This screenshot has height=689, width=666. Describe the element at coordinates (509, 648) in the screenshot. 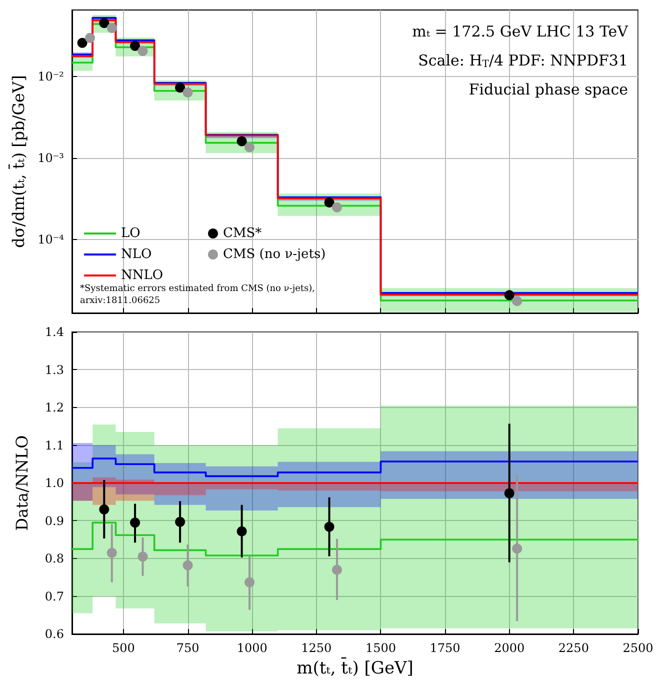

I see `x-tick-label: 2000` at that location.